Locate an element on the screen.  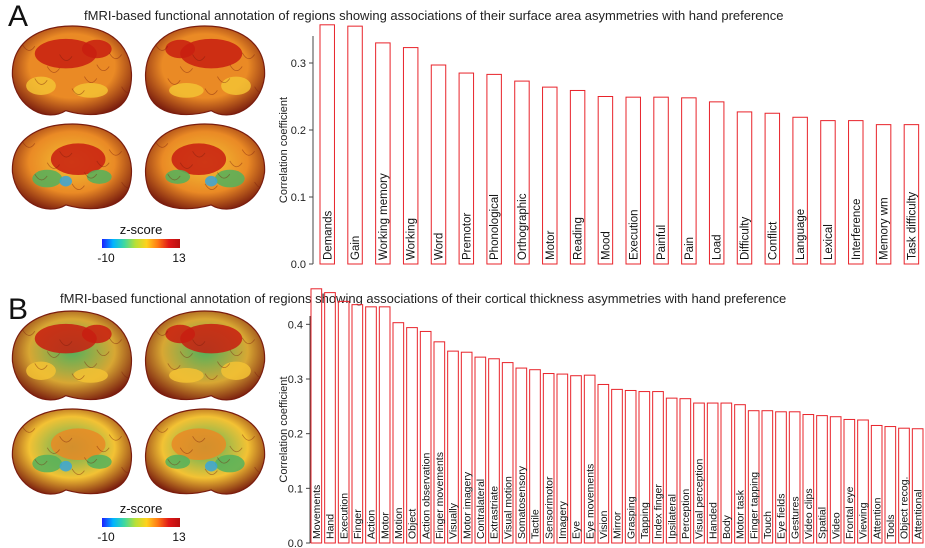
bar-label: Task difficulty is located at coordinates (912, 226).